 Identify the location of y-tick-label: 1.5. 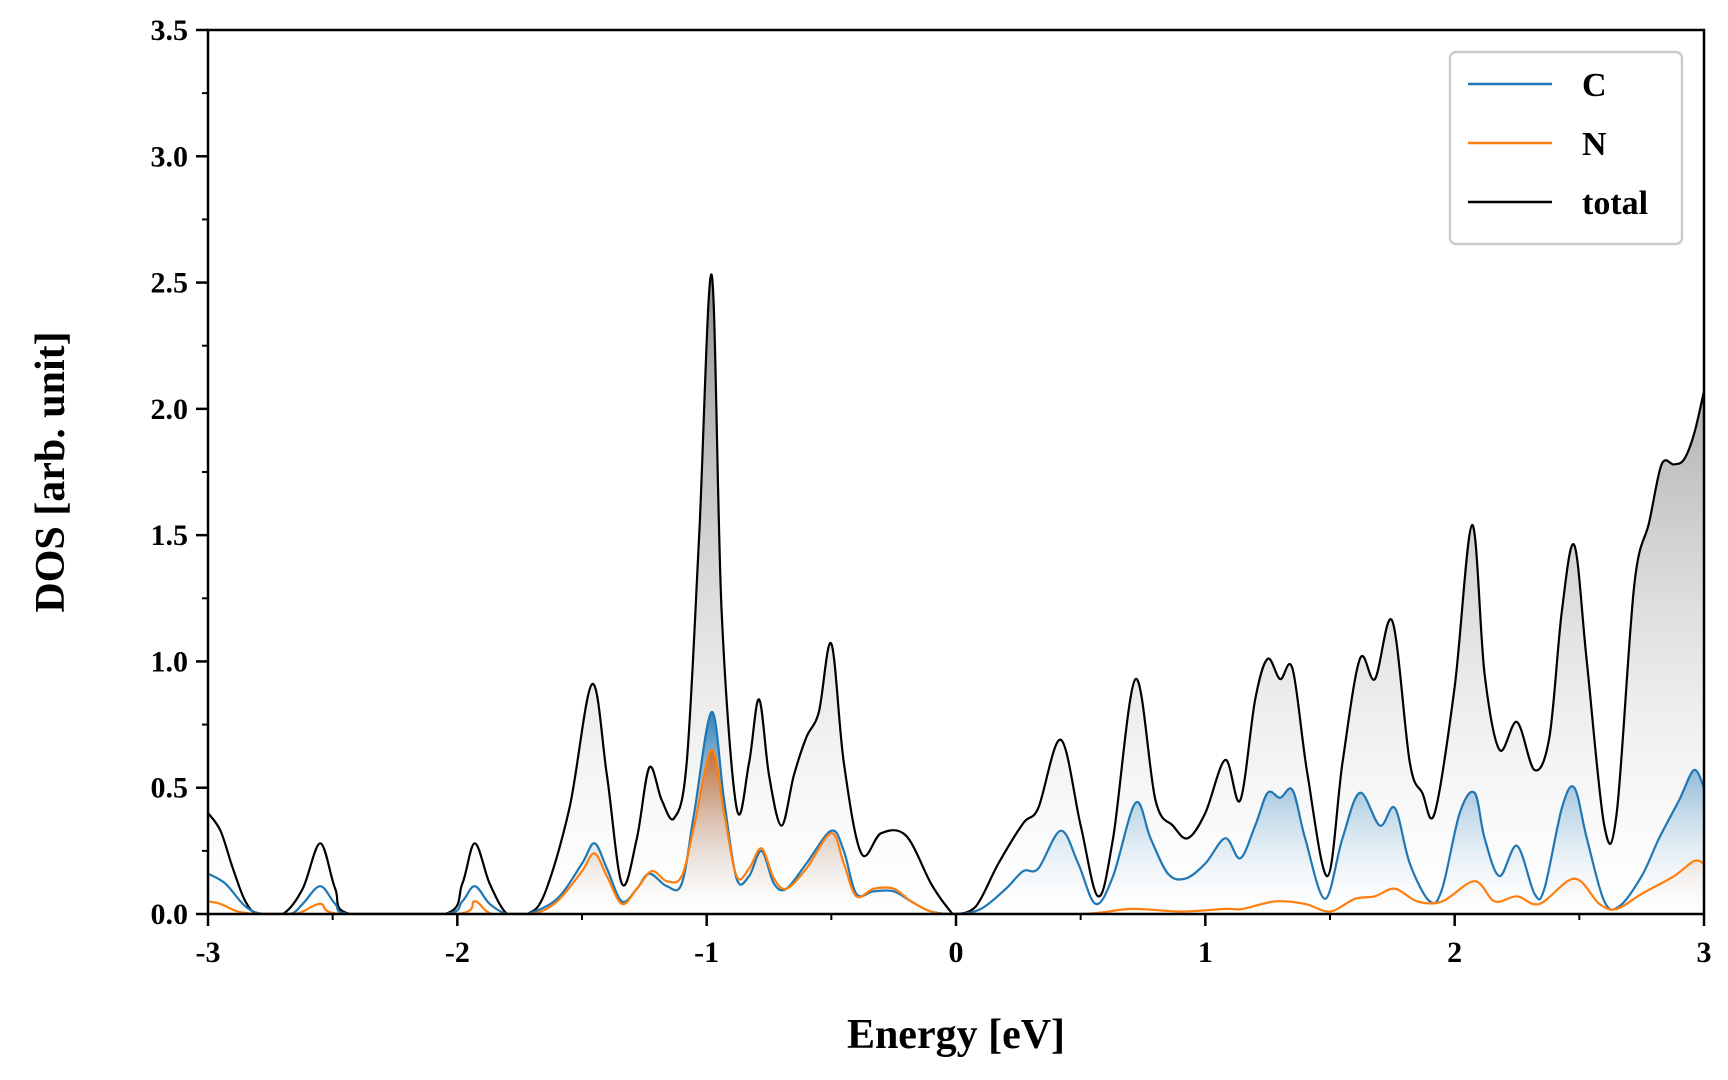
(170, 535).